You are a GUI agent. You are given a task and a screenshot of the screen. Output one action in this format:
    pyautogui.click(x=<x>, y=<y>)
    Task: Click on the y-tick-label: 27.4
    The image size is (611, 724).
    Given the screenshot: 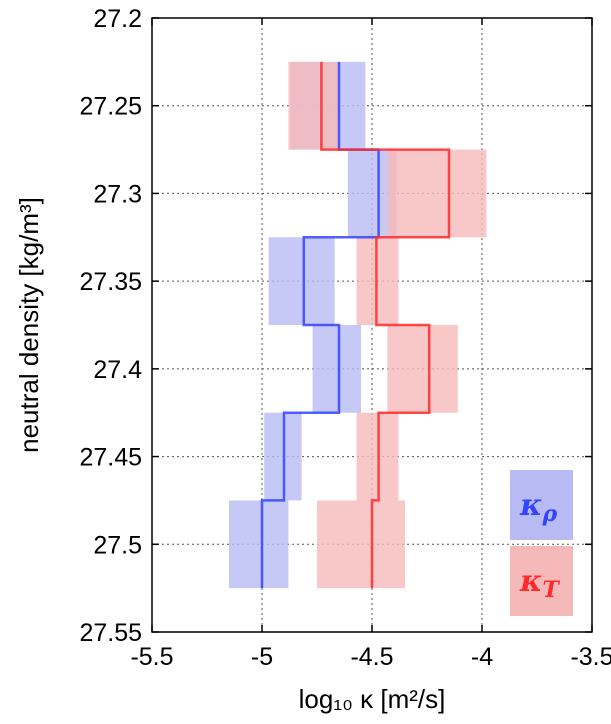 What is the action you would take?
    pyautogui.click(x=117, y=370)
    